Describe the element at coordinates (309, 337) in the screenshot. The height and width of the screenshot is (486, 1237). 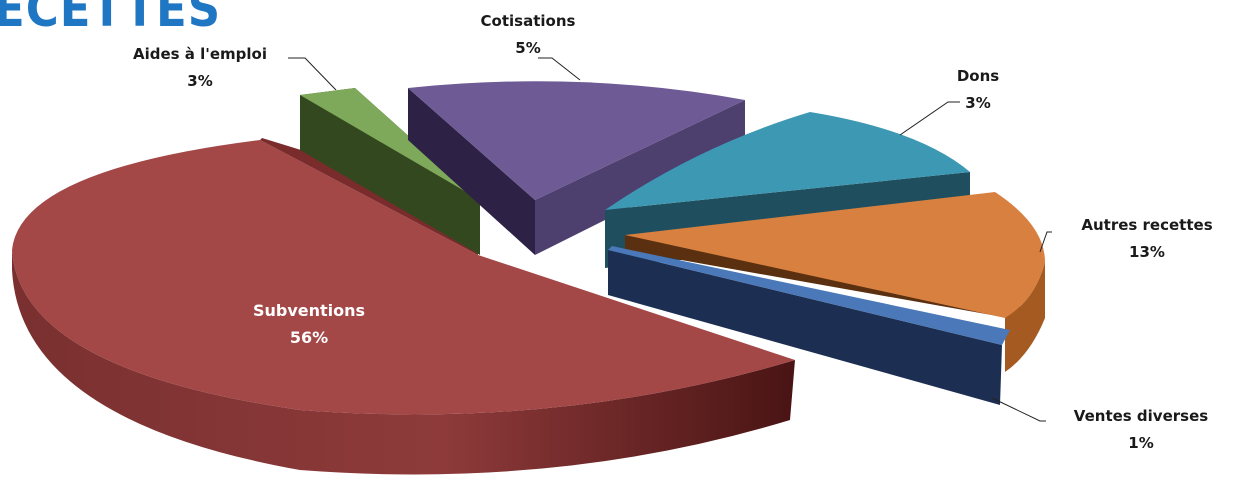
I see `label-subventions-value: 56%` at that location.